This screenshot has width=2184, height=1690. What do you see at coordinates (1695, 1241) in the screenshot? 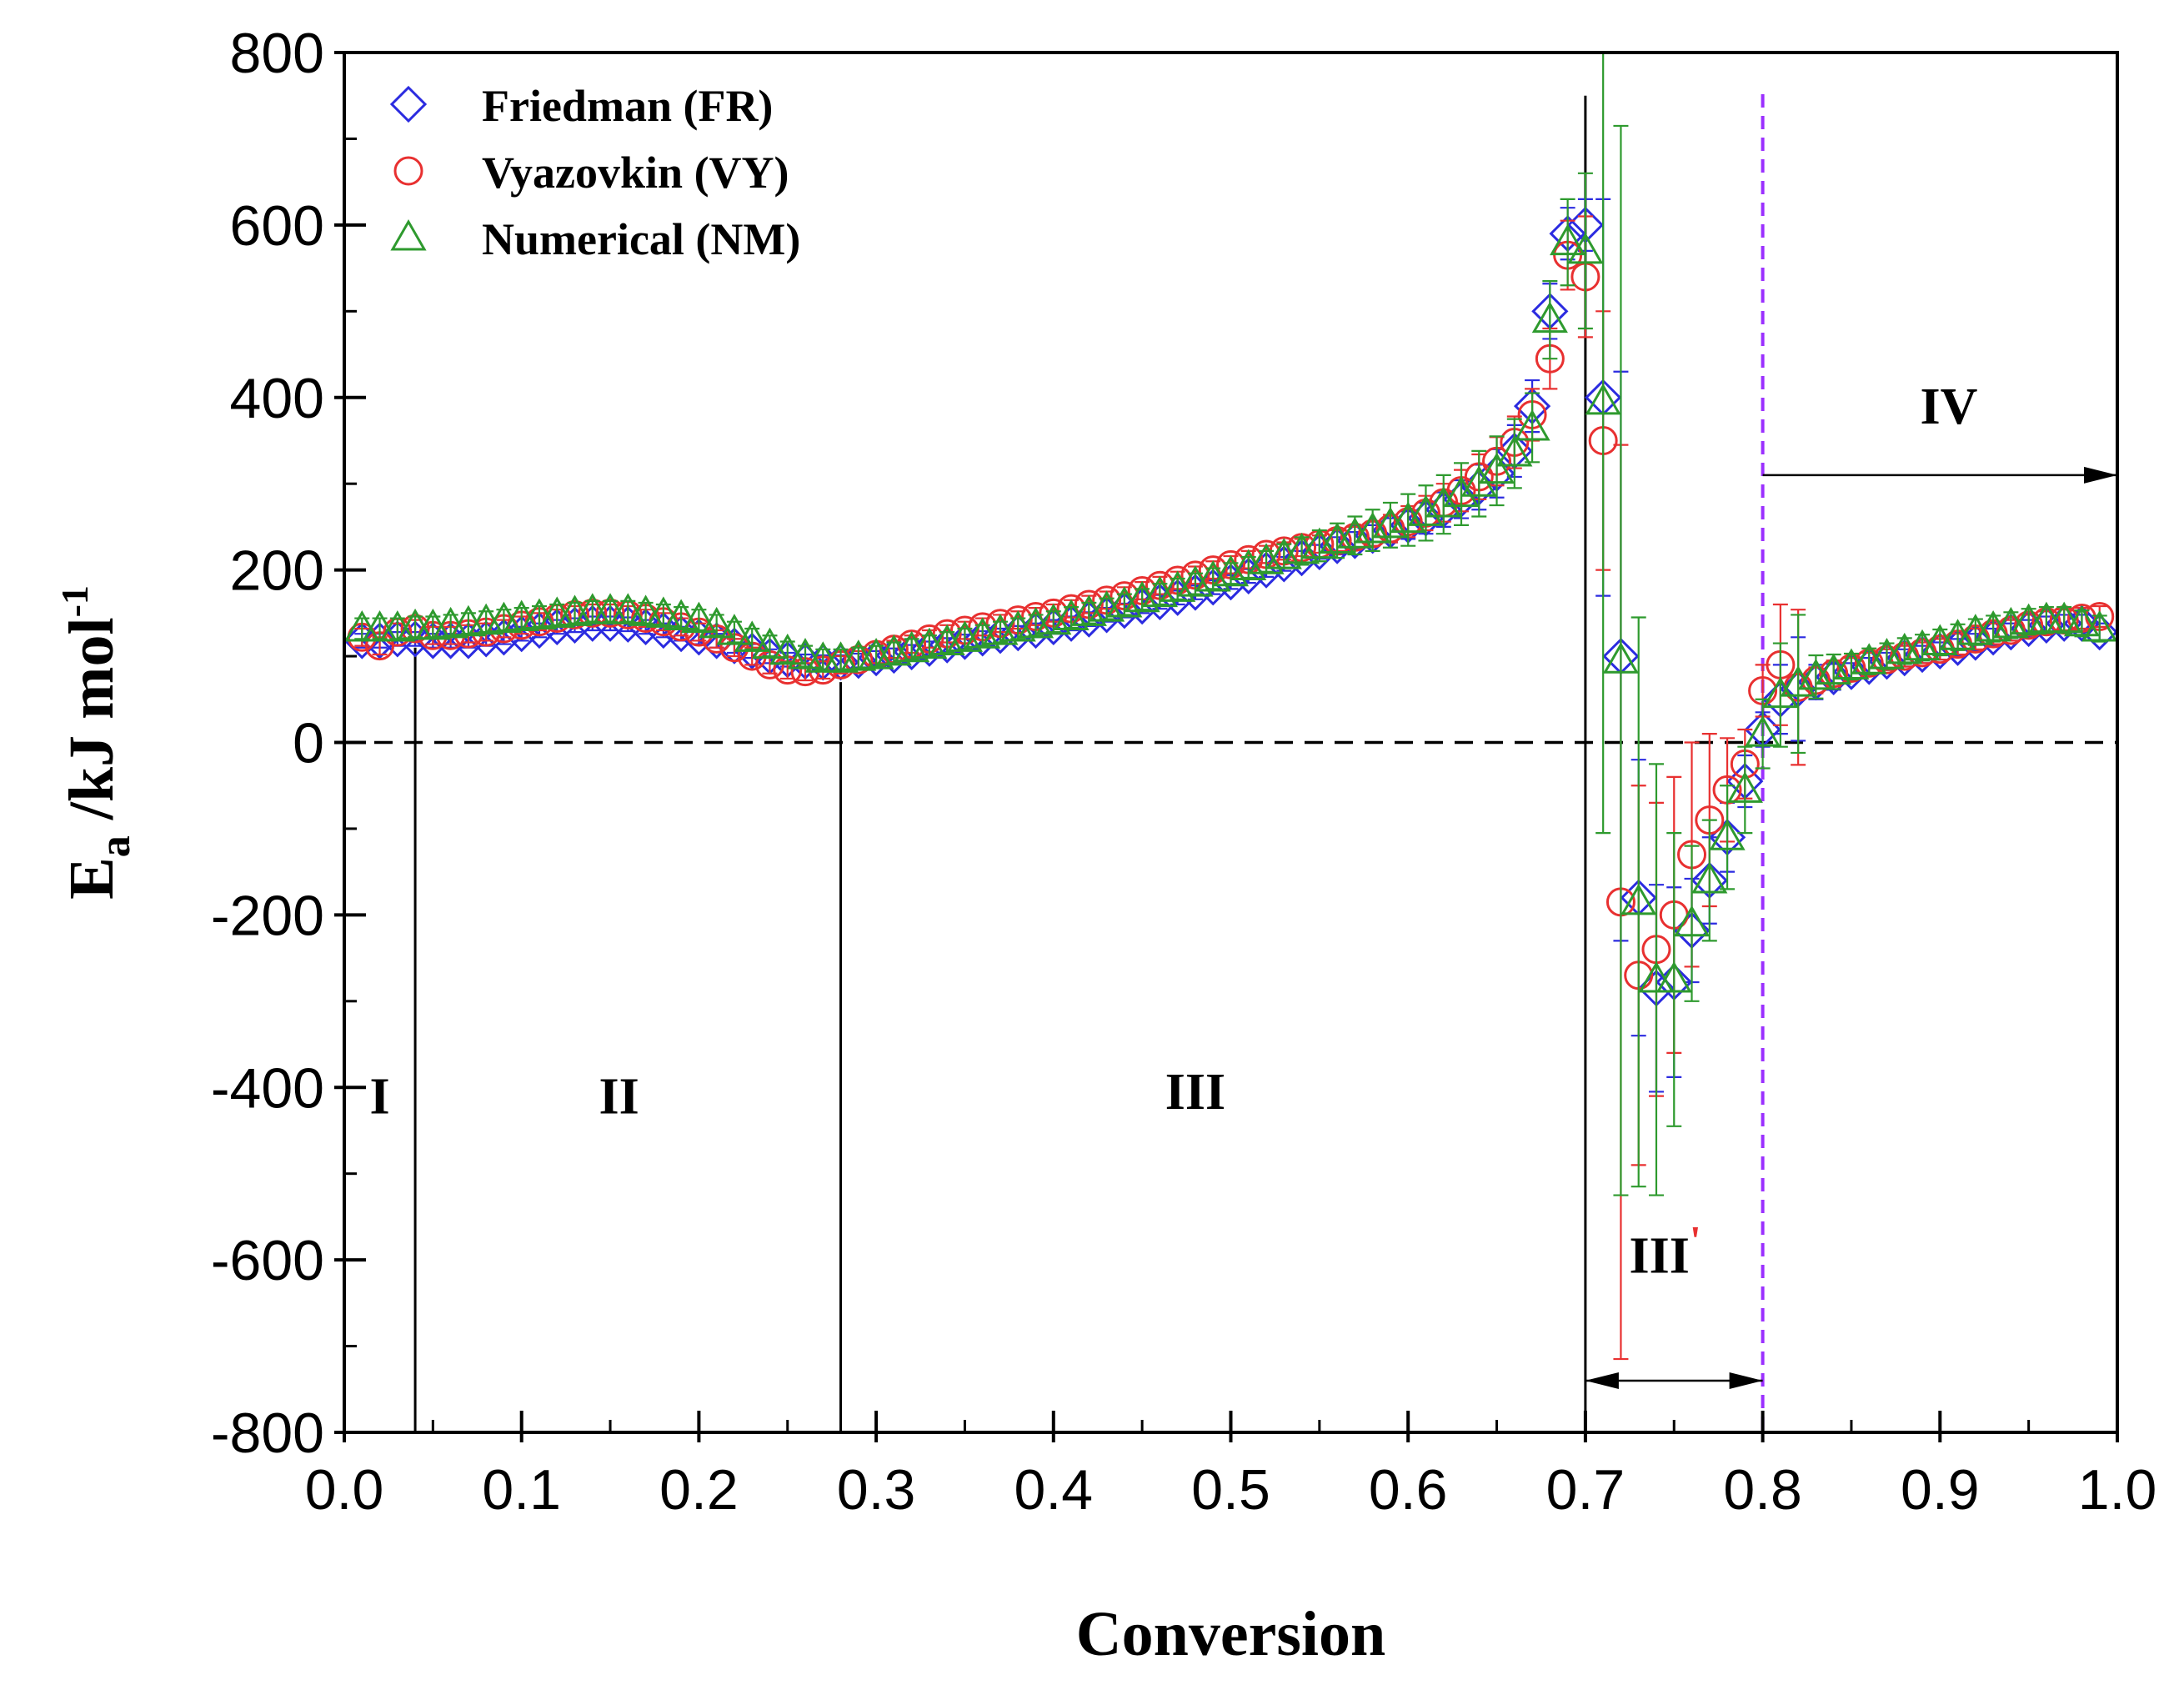
I see `region-label-prime: '` at bounding box center [1695, 1241].